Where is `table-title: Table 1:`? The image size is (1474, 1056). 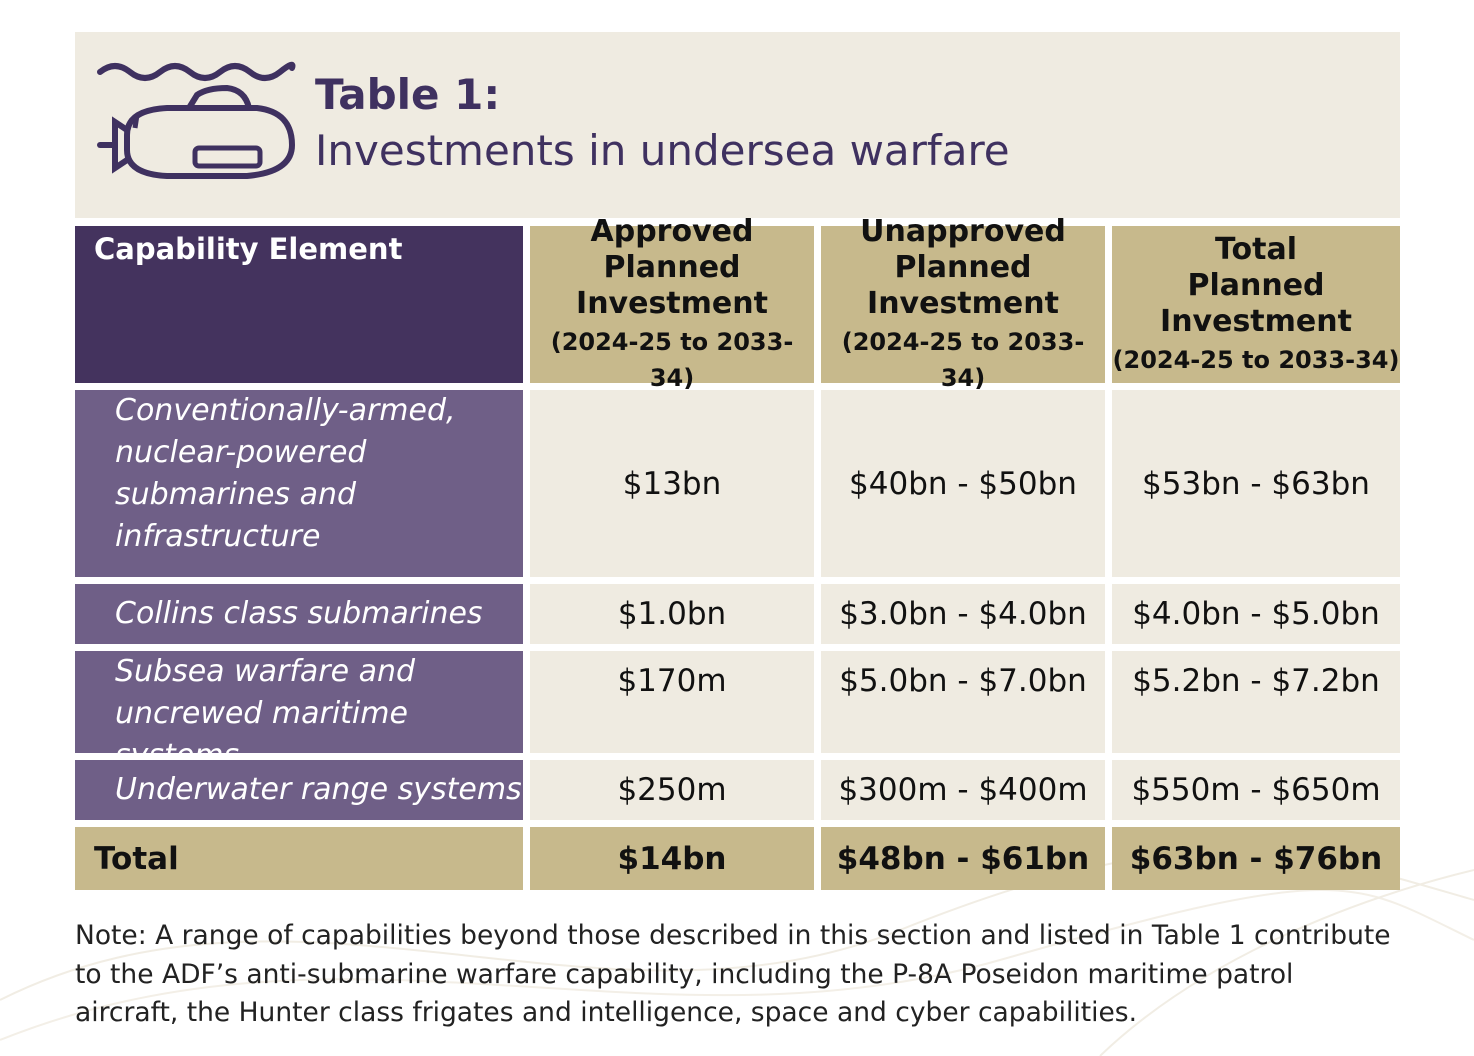 table-title: Table 1: is located at coordinates (408, 94).